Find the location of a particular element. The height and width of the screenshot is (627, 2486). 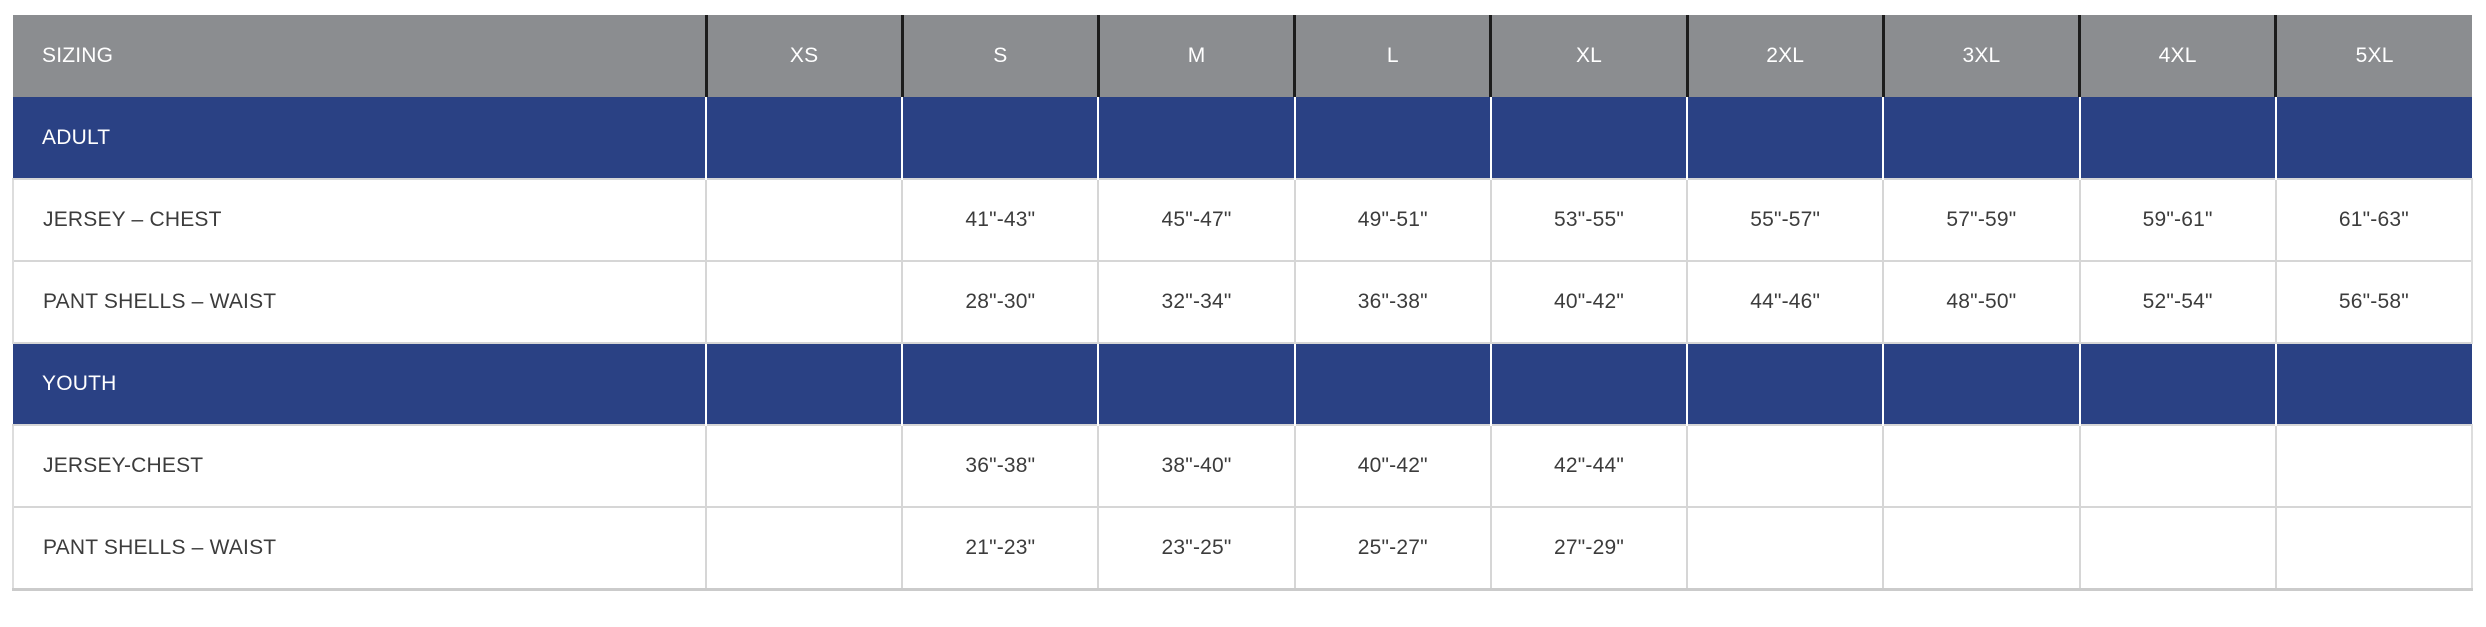

section-row-adult: ADULT is located at coordinates (1242, 138).